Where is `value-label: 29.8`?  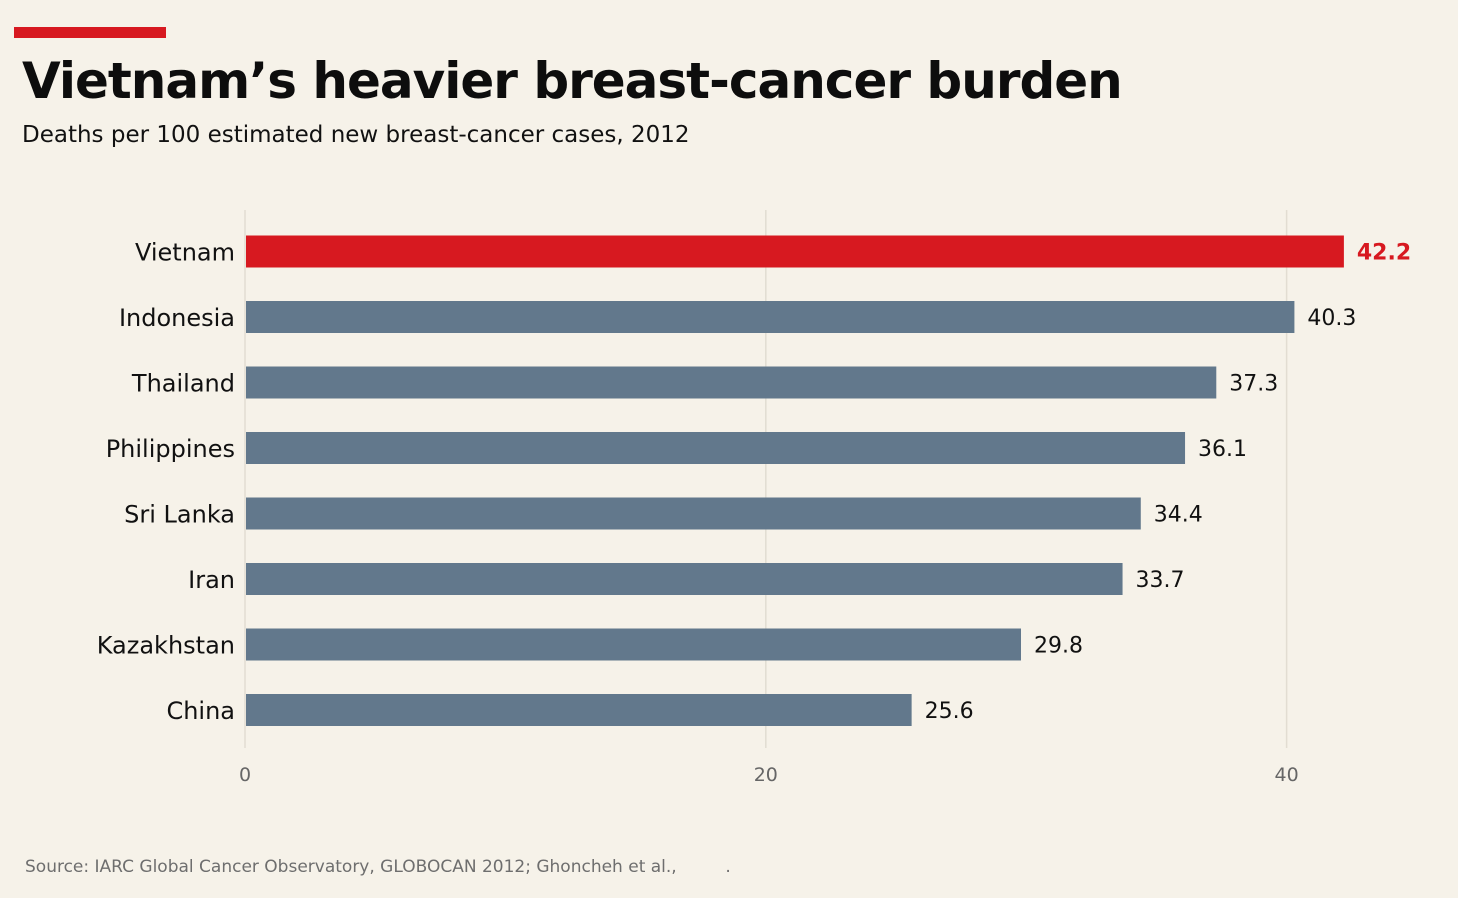
value-label: 29.8 is located at coordinates (1058, 646).